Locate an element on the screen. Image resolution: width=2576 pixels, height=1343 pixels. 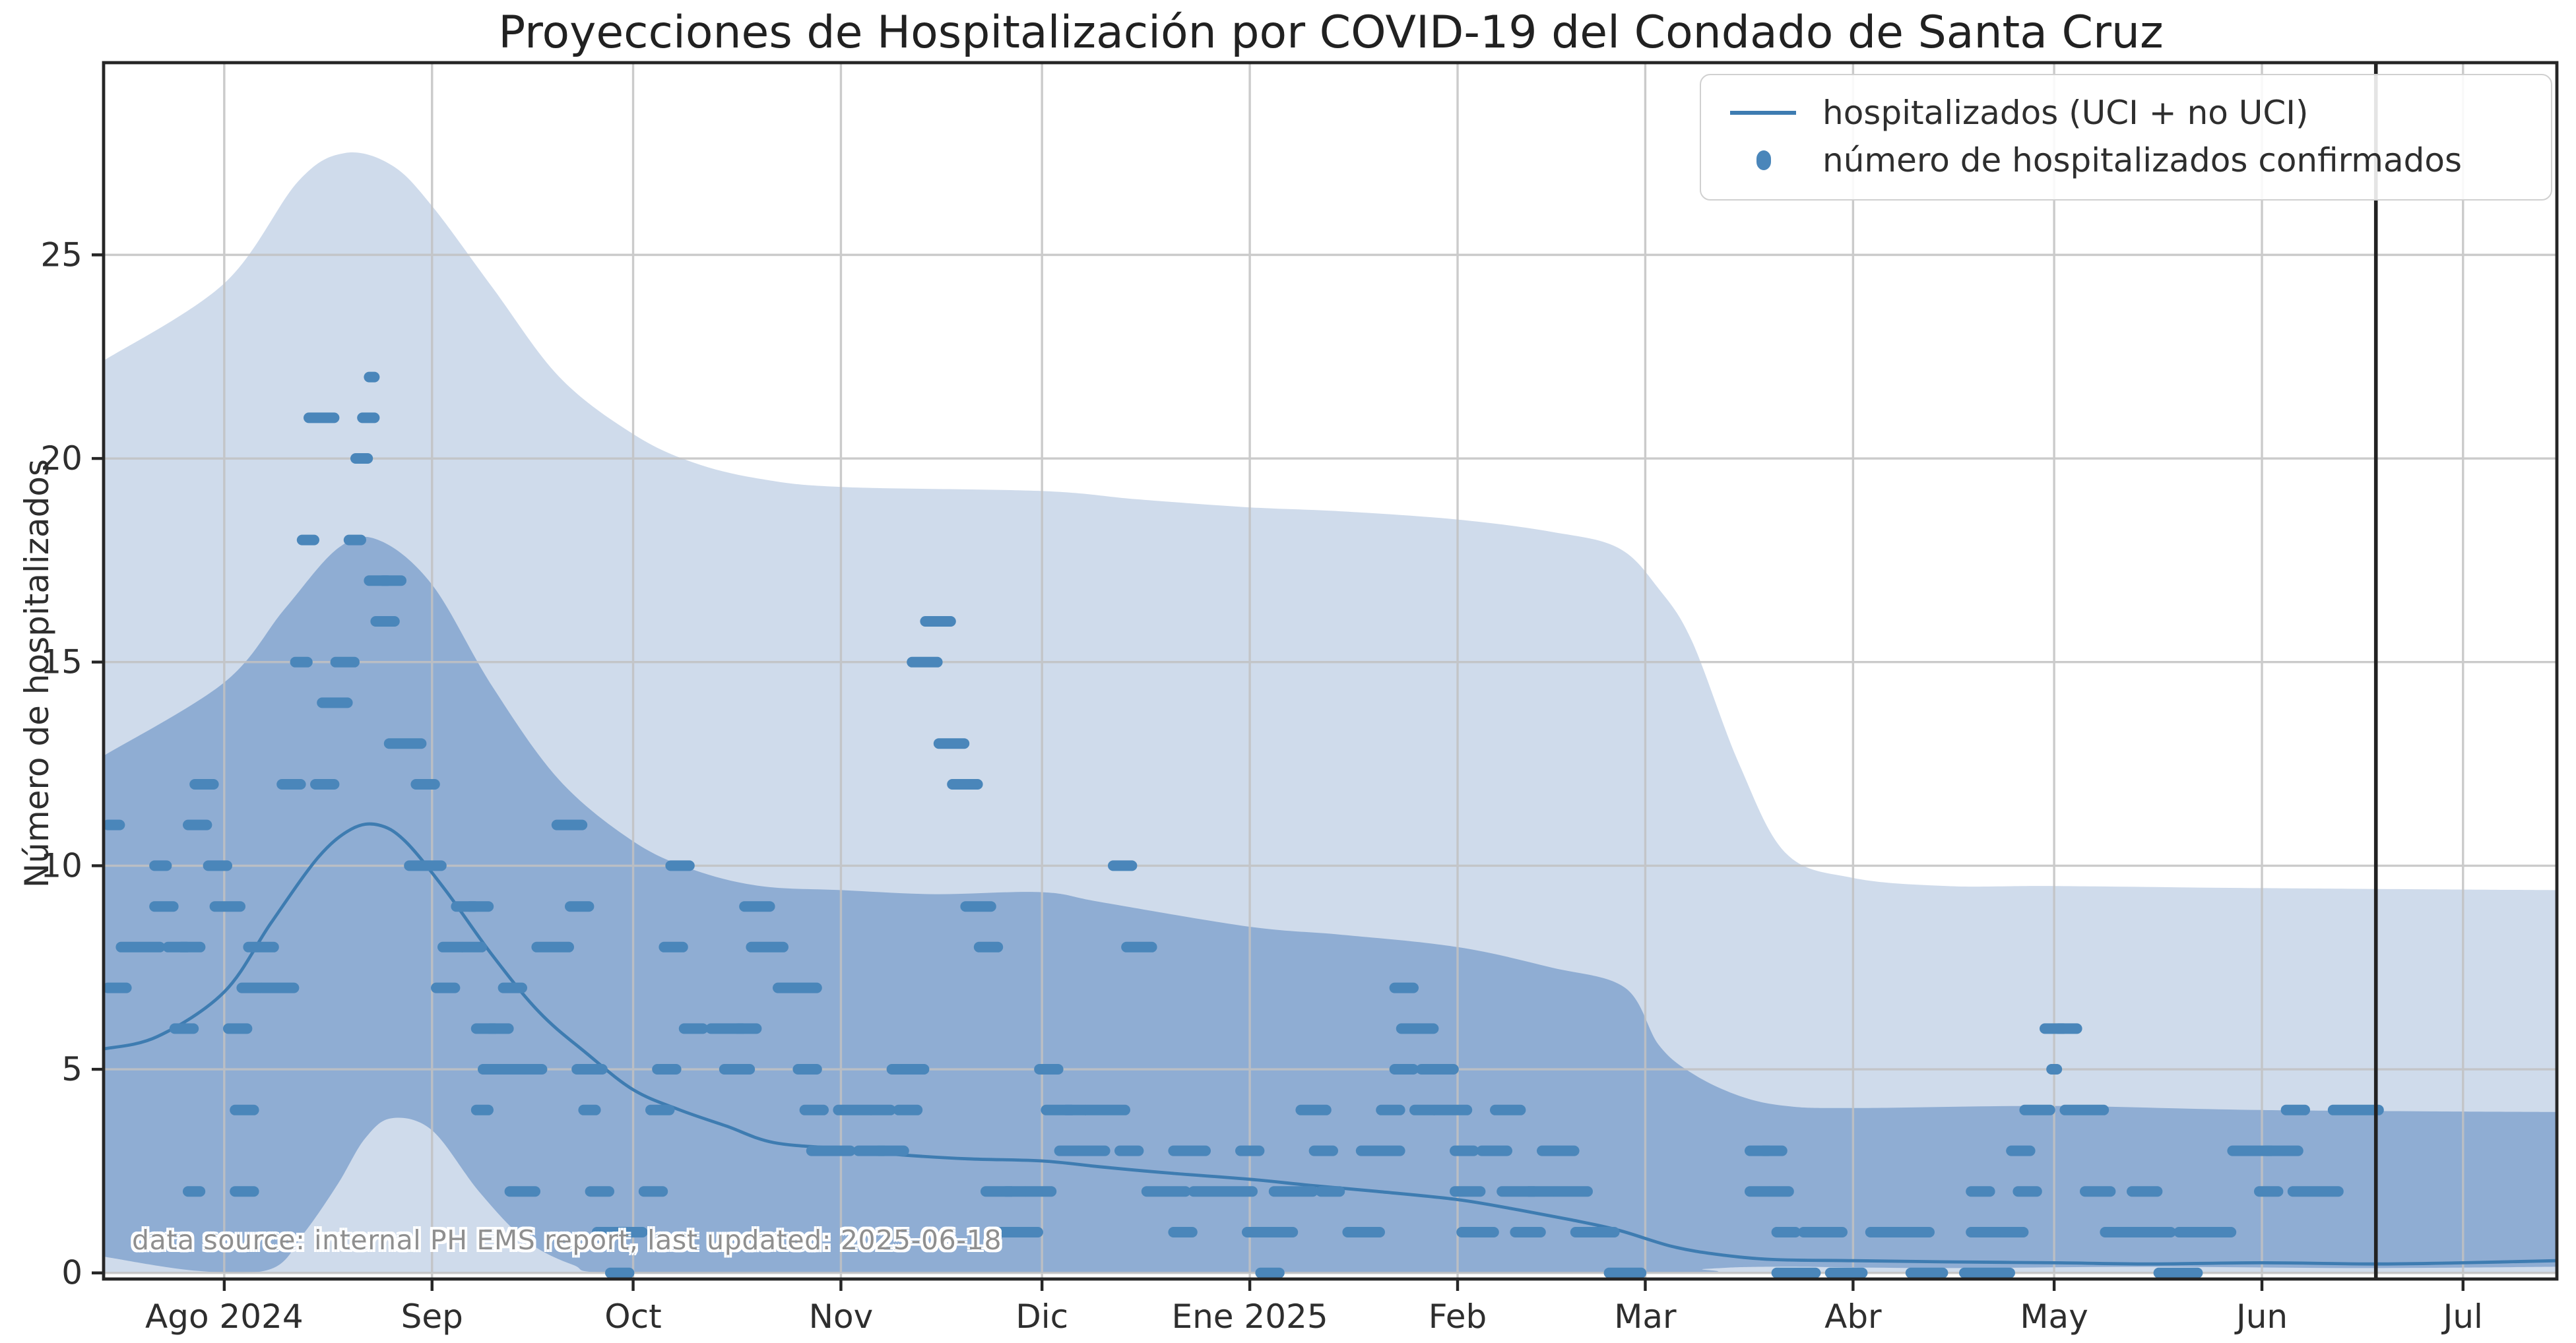
x-tick-label: Jul is located at coordinates (2462, 1316).